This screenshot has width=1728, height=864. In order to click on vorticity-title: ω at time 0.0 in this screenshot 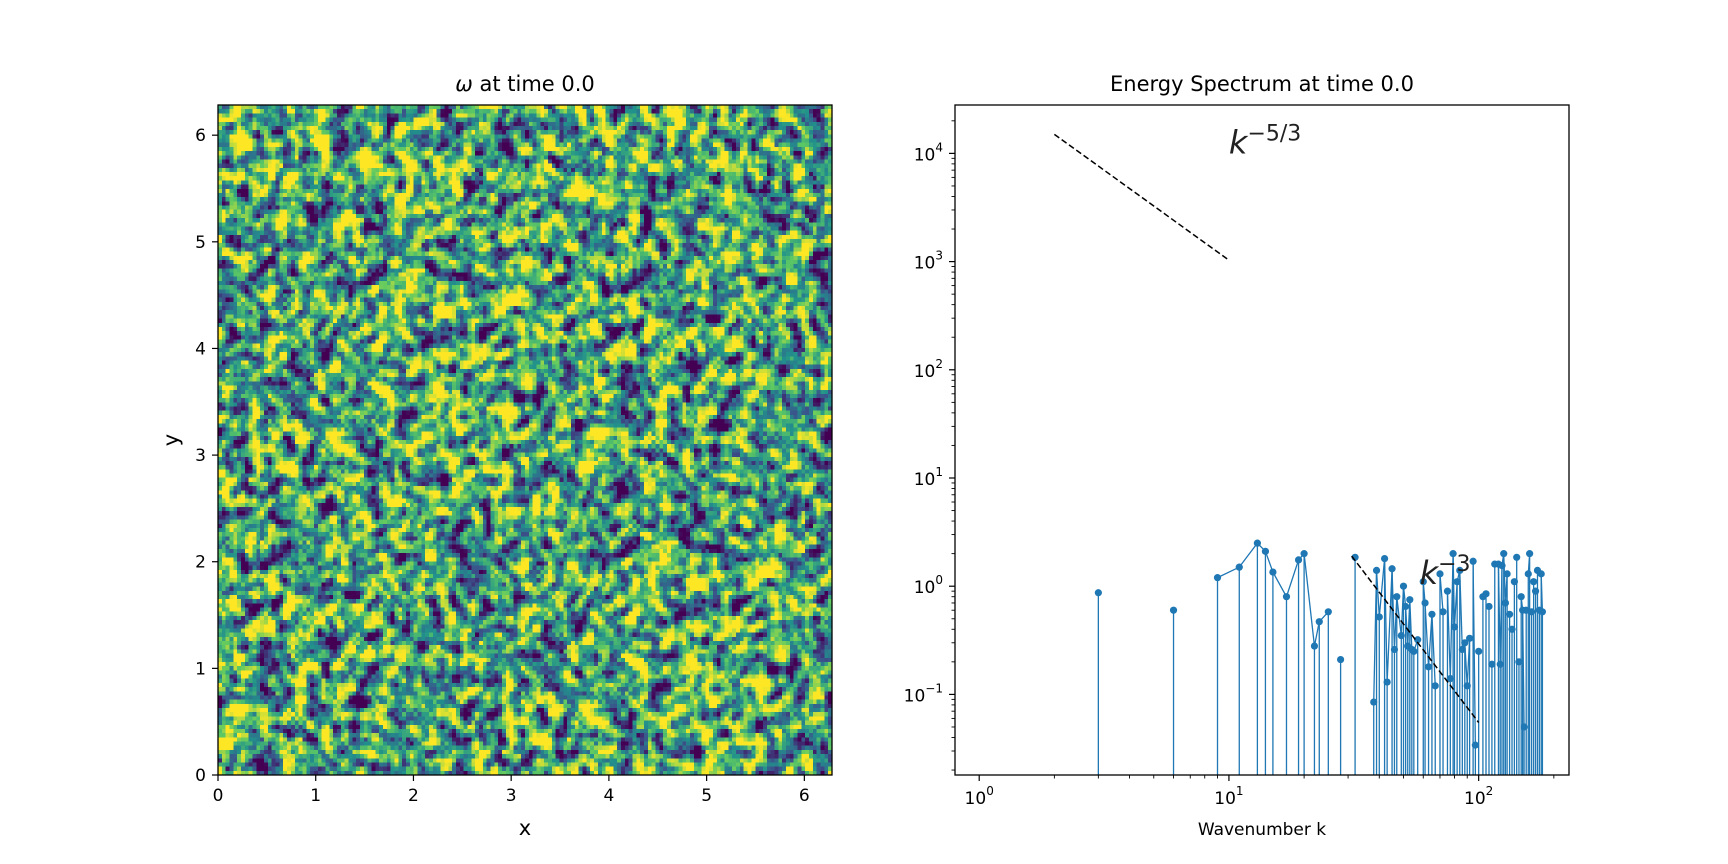, I will do `click(525, 84)`.